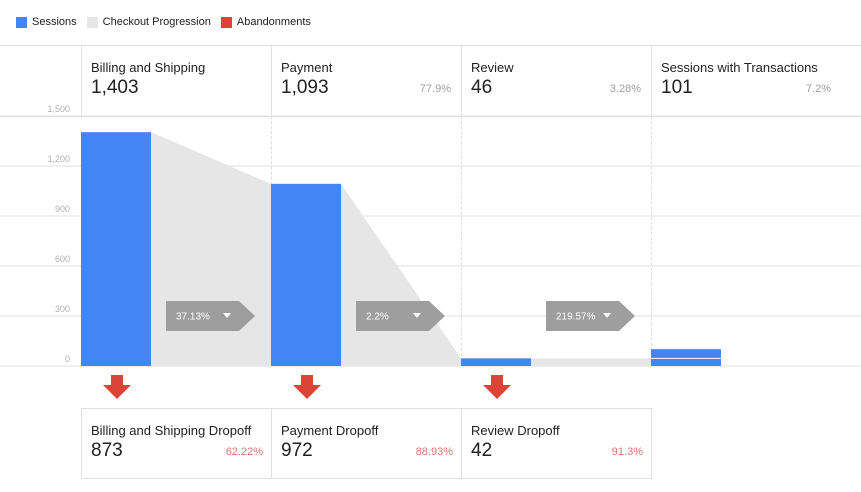  What do you see at coordinates (482, 87) in the screenshot?
I see `step-value: 46` at bounding box center [482, 87].